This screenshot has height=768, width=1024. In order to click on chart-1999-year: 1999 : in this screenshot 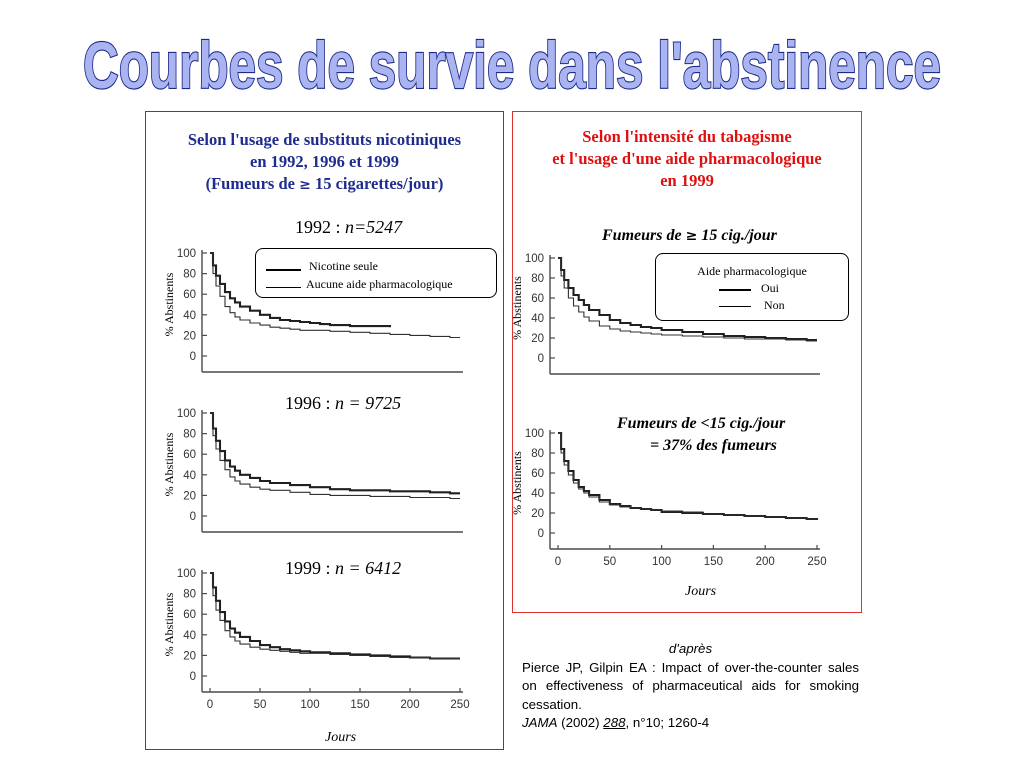, I will do `click(310, 568)`.